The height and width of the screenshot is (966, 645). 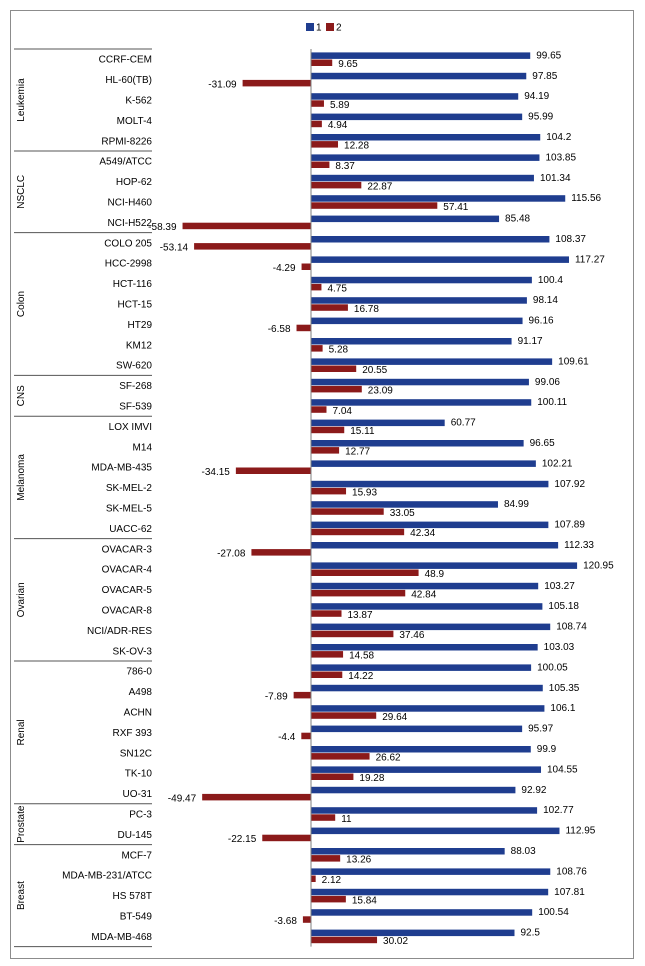 I want to click on category-label: A549/ATCC, so click(x=125, y=162).